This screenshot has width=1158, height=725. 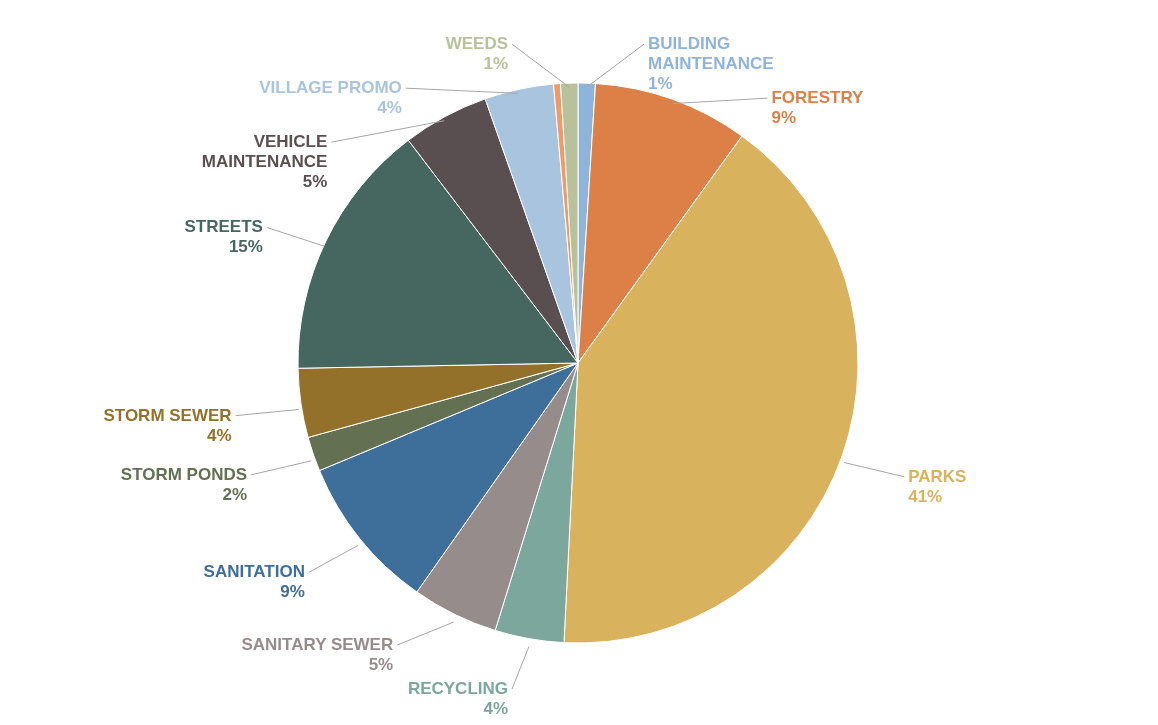 What do you see at coordinates (245, 247) in the screenshot?
I see `data-label: 15%` at bounding box center [245, 247].